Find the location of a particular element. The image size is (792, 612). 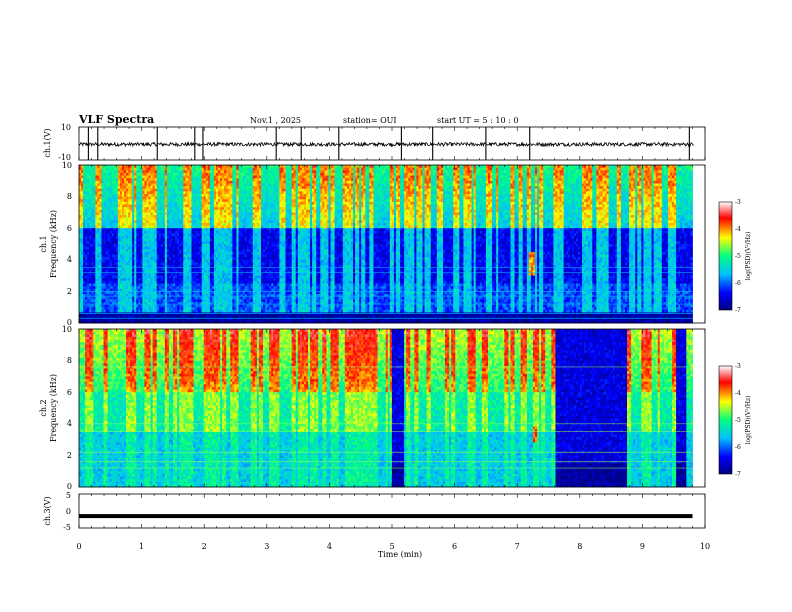

ch1-waveform-panel: 10 -10 ch.1(V) is located at coordinates (374, 142).